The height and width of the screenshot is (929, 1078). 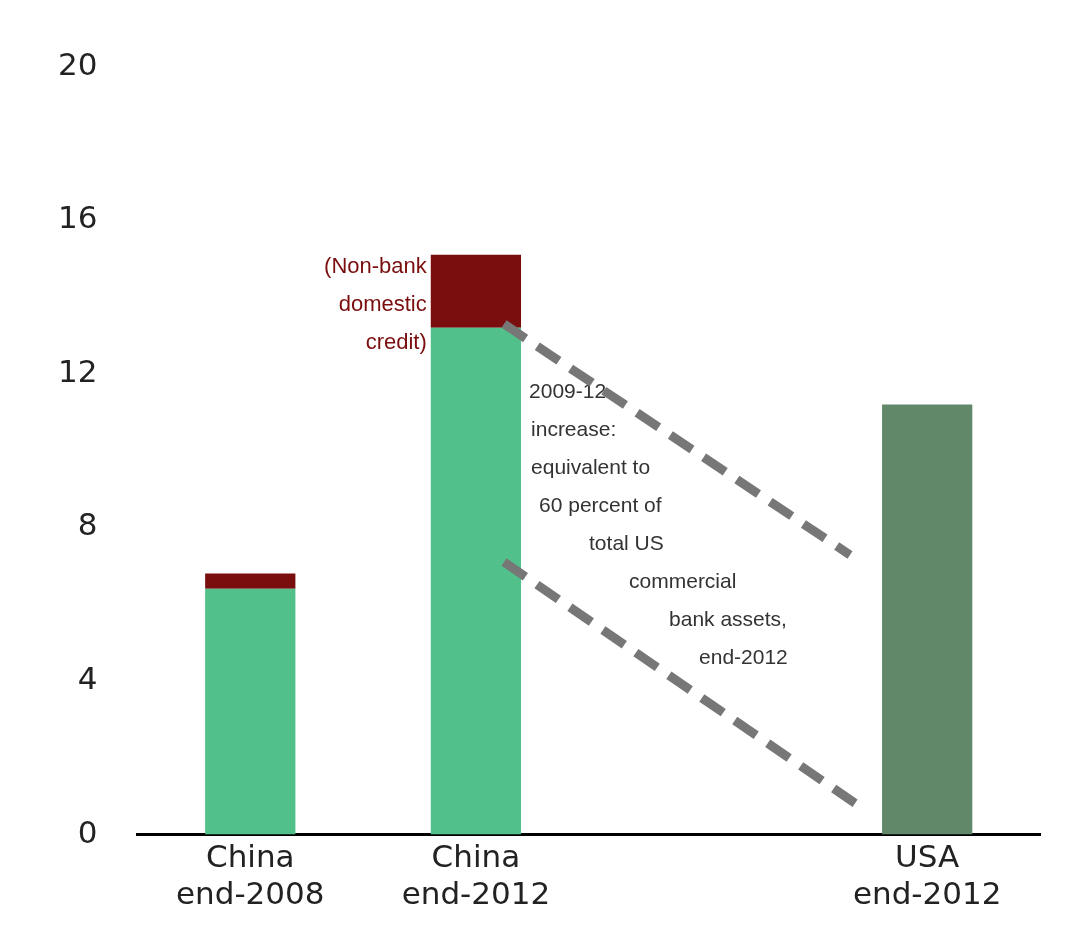 What do you see at coordinates (77, 217) in the screenshot?
I see `y-tick-label: 16` at bounding box center [77, 217].